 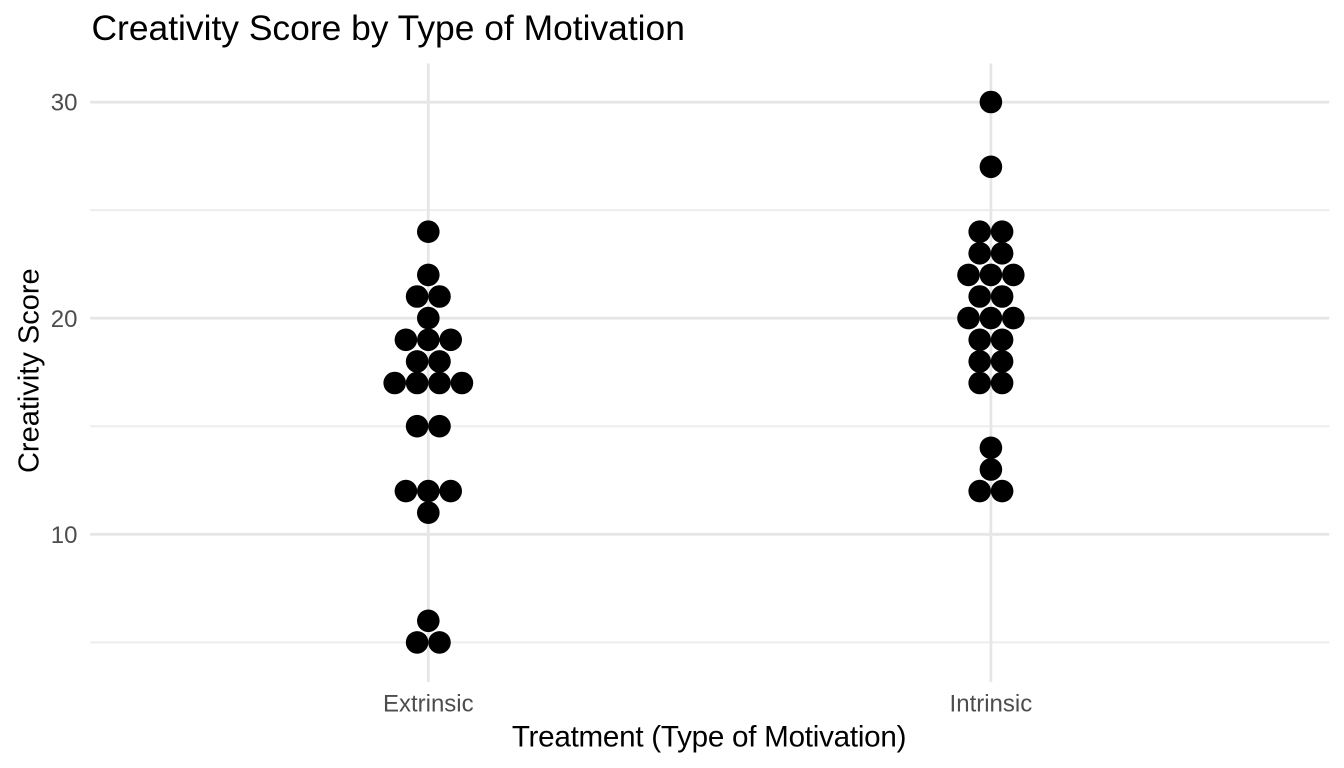 I want to click on svg-text: 30, so click(x=64, y=103).